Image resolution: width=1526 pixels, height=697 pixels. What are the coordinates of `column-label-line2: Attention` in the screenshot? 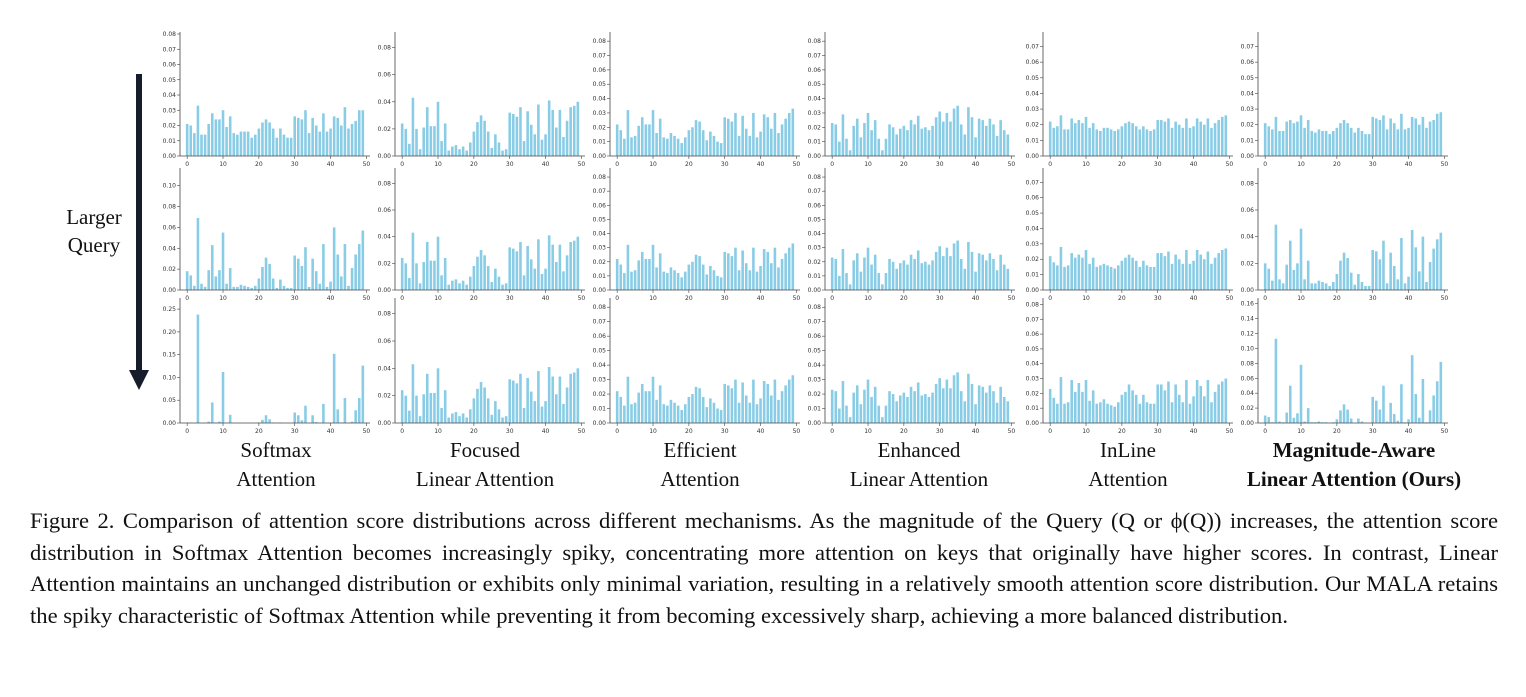 It's located at (1128, 479).